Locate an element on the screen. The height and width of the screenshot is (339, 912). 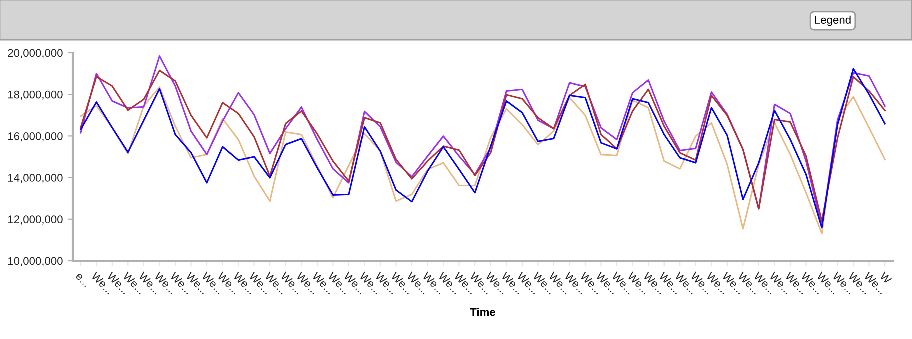
y-tick-label: 18,000,000 is located at coordinates (35, 95).